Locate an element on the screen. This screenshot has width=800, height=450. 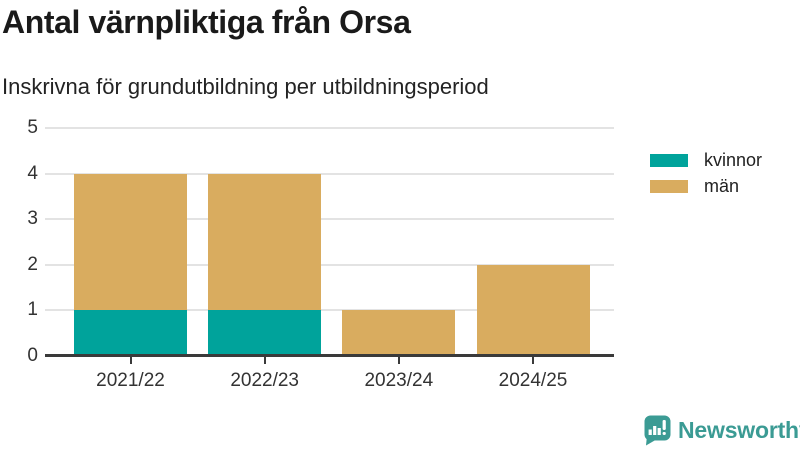
y-tick-label: 3 is located at coordinates (32, 219).